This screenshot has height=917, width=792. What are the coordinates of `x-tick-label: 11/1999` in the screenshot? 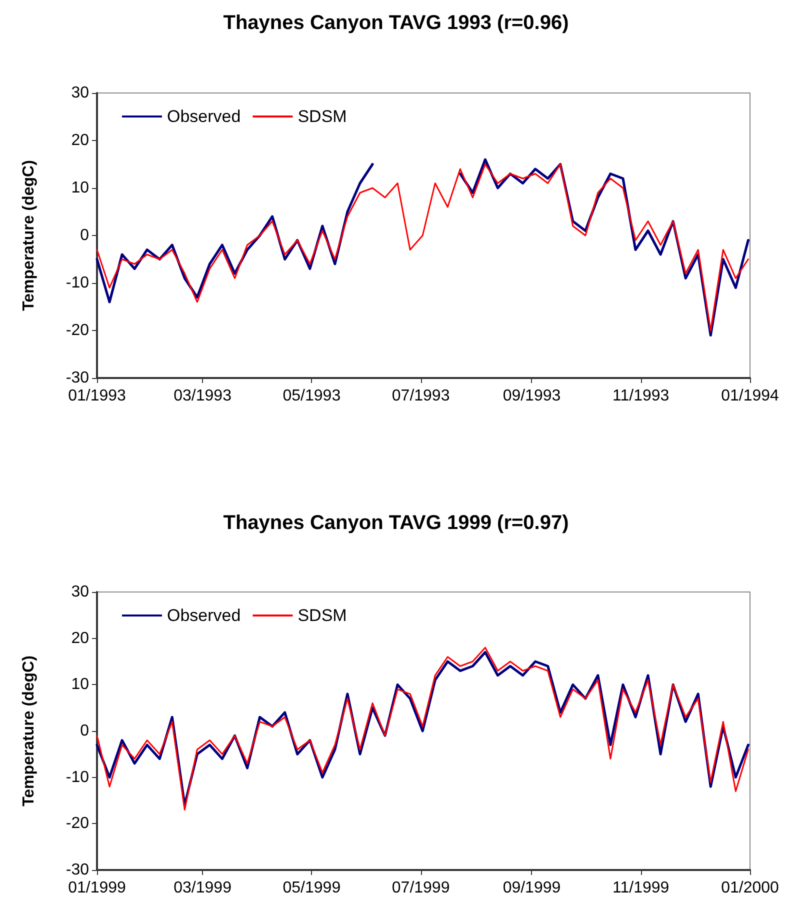 It's located at (641, 888).